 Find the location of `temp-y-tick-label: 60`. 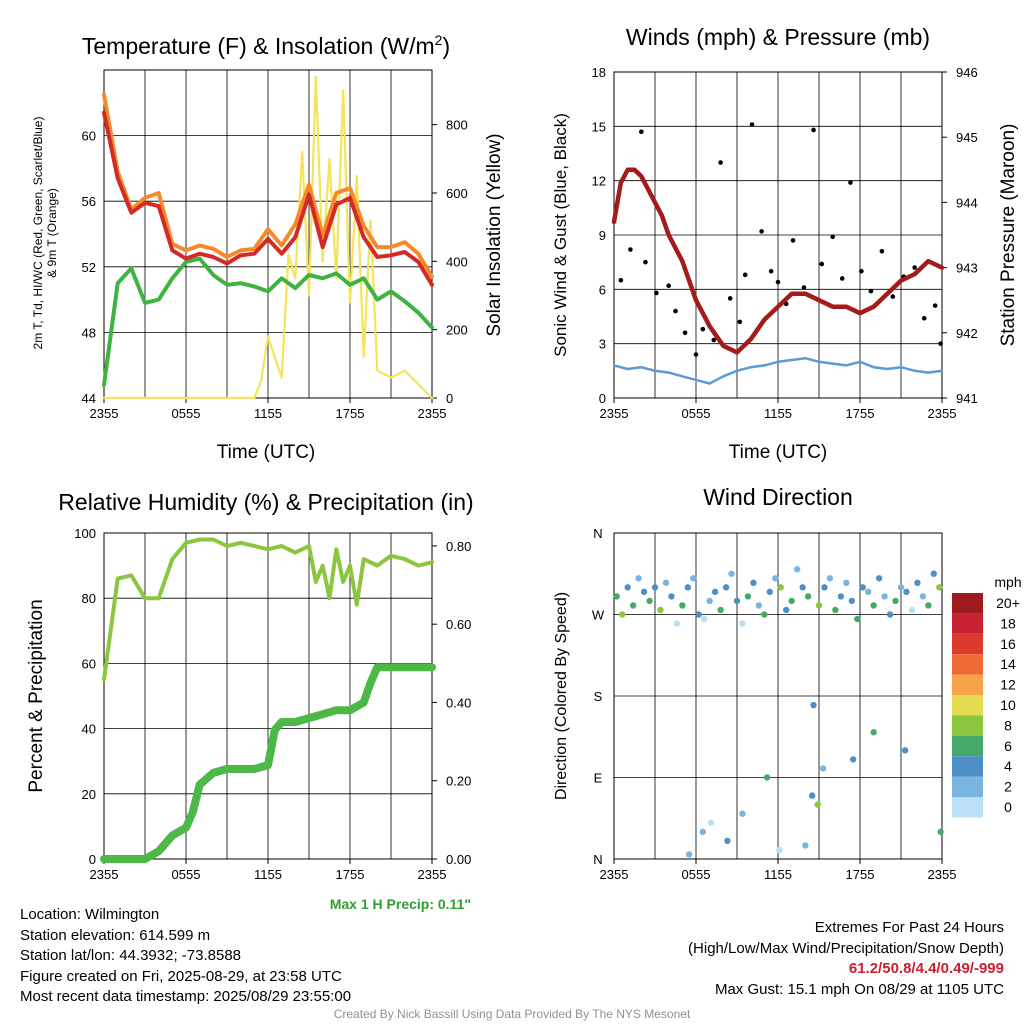

temp-y-tick-label: 60 is located at coordinates (89, 136).